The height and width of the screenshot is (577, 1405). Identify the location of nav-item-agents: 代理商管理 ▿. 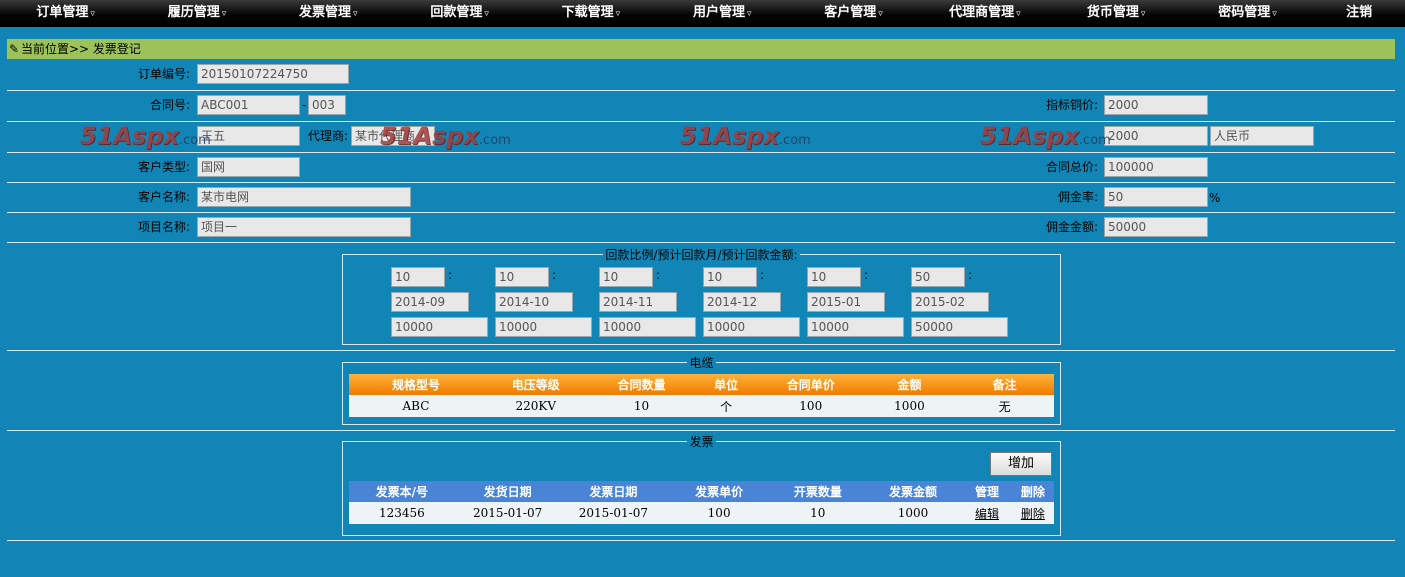
(984, 13).